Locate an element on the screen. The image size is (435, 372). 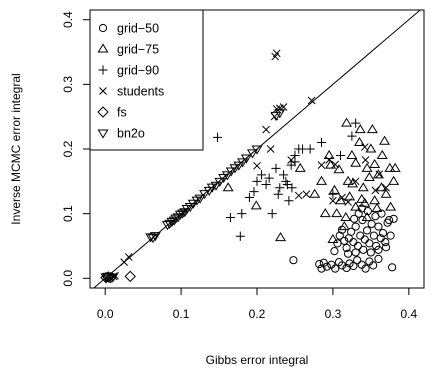
x-tick-label: 0.0 is located at coordinates (105, 314).